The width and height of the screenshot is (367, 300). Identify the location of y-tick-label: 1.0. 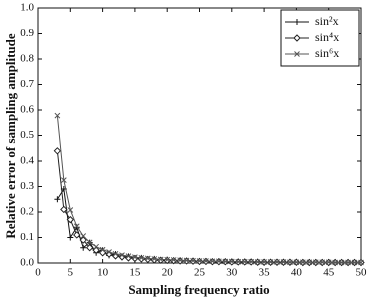
(27, 8).